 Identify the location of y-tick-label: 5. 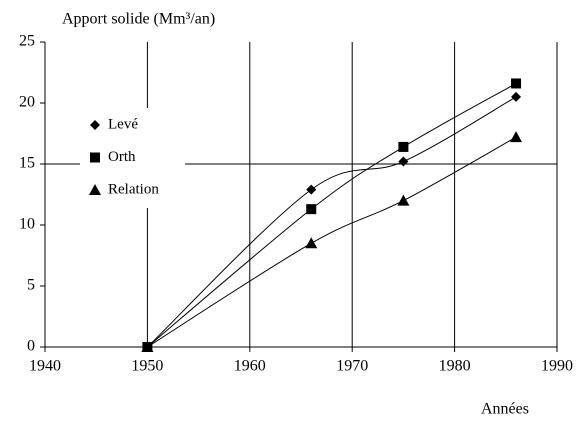
(31, 285).